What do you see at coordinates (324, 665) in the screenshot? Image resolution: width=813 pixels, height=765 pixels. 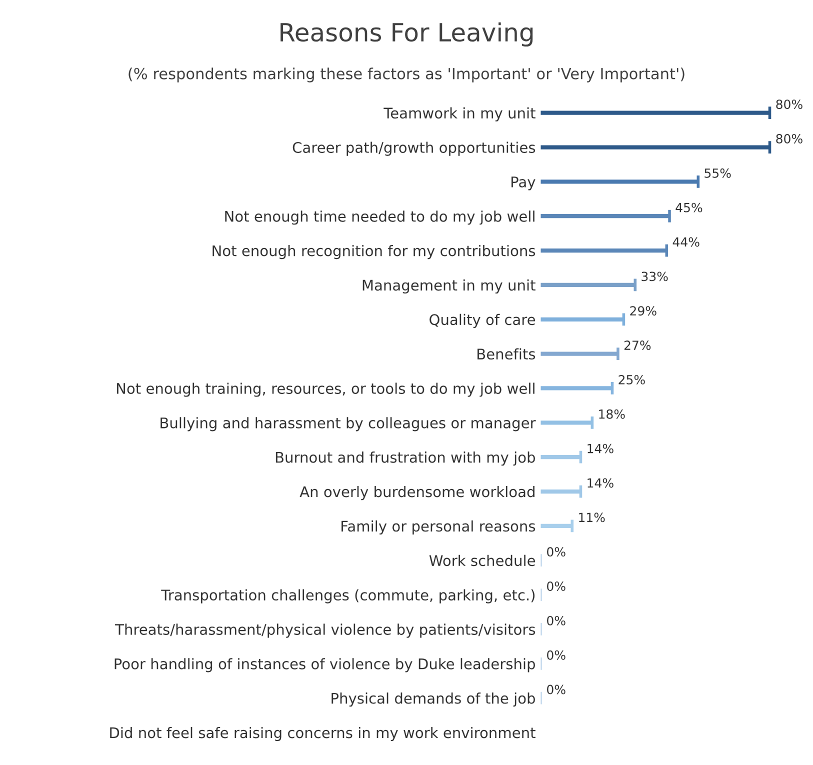 I see `y-tick-label: Poor handling of instances of violence by Duke leadership` at bounding box center [324, 665].